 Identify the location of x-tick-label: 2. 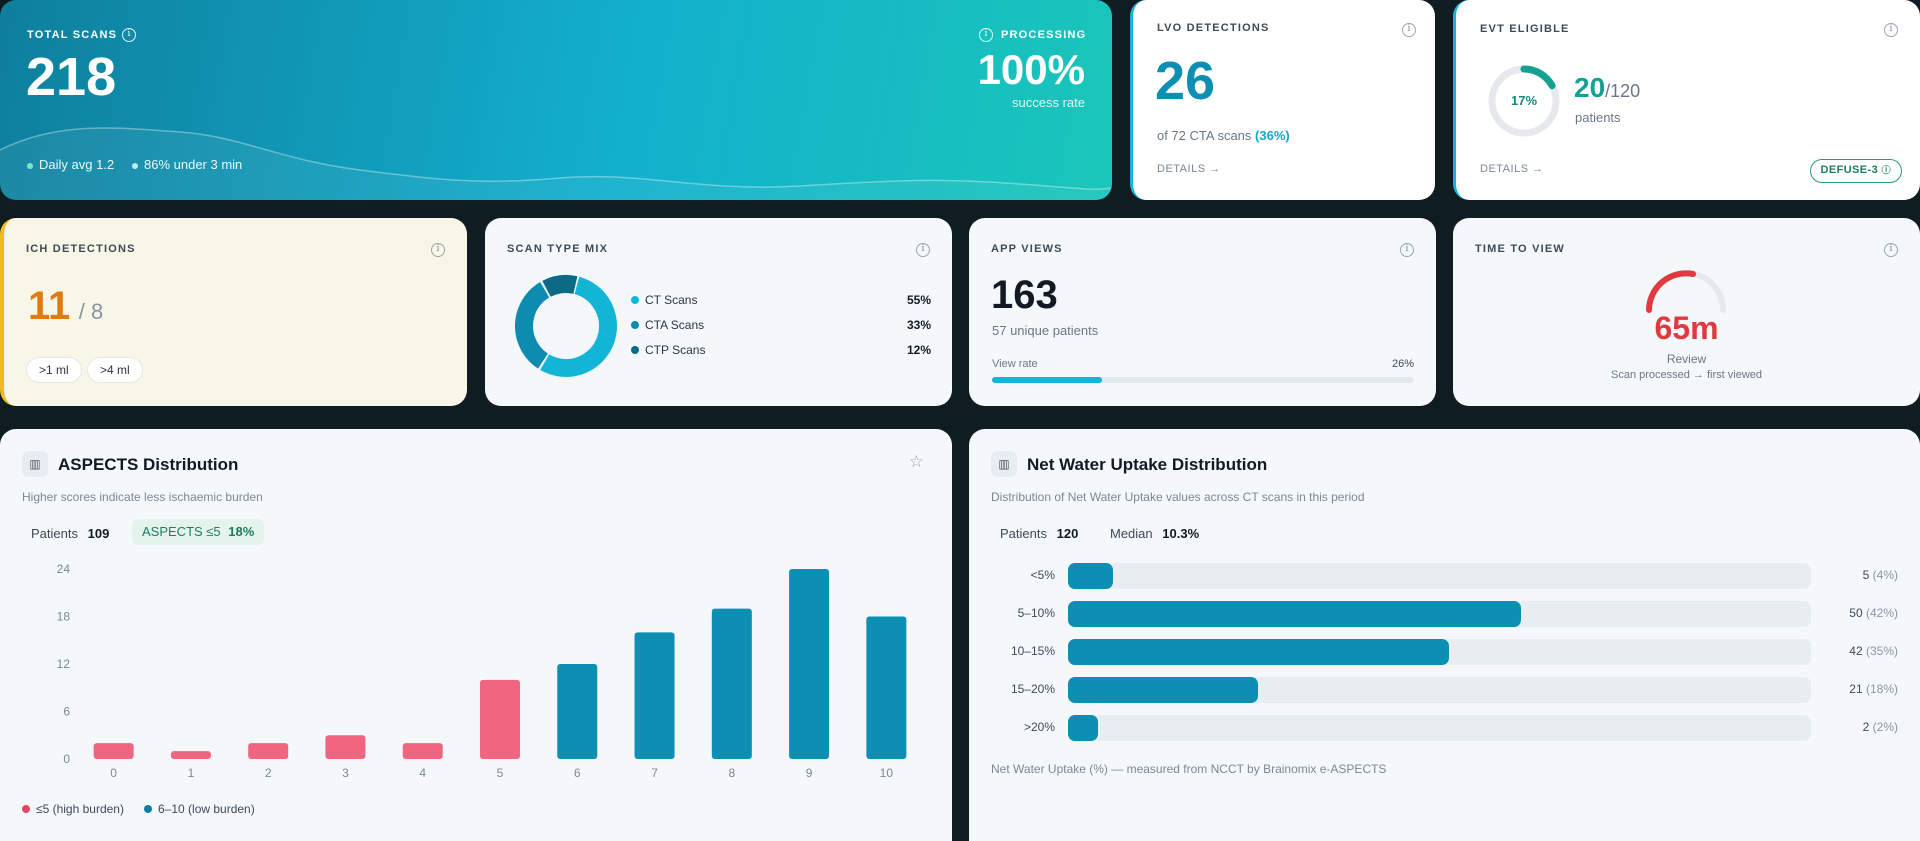
(268, 773).